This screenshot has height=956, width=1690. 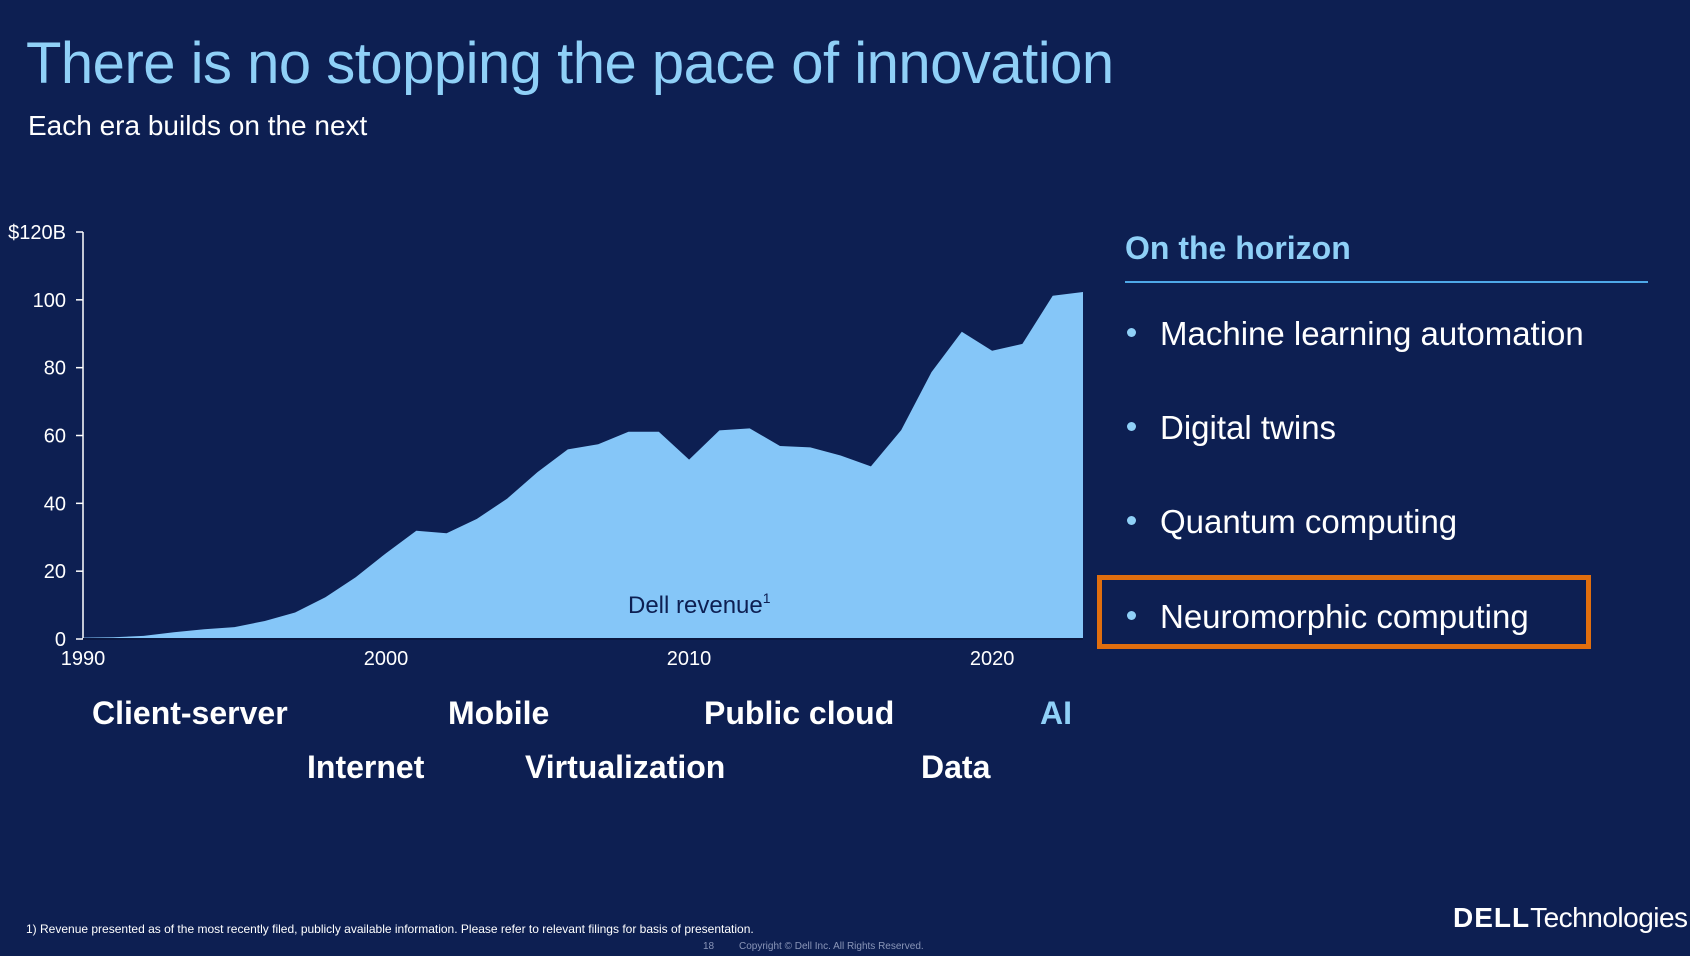 What do you see at coordinates (366, 767) in the screenshot?
I see `era-internet: Internet` at bounding box center [366, 767].